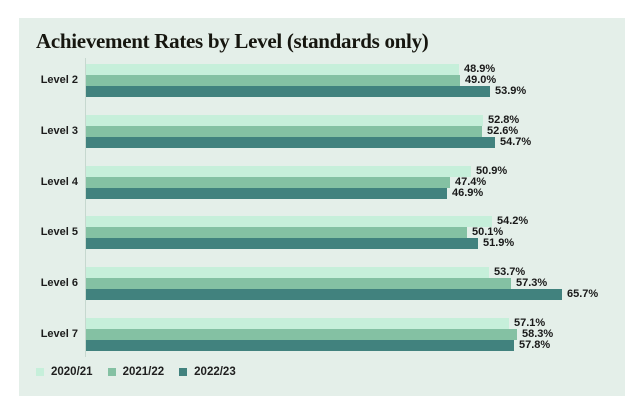 The width and height of the screenshot is (640, 416). I want to click on legend-item-2021-22: 2021/22, so click(136, 372).